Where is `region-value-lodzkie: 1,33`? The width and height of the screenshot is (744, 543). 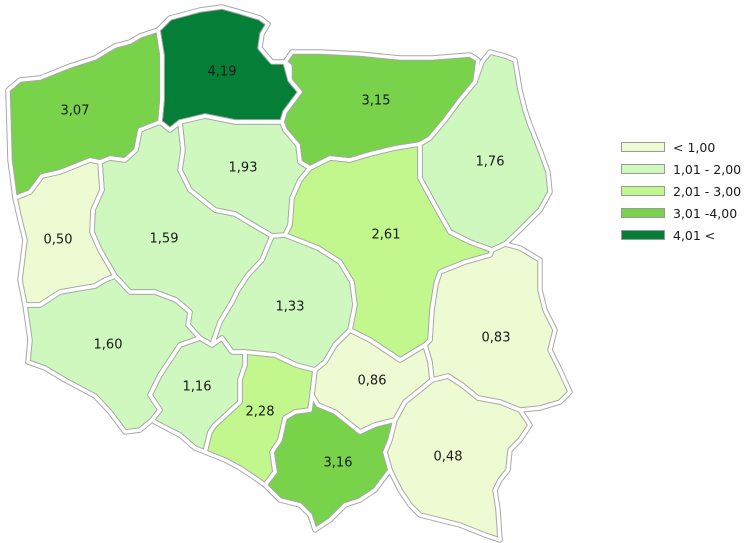
region-value-lodzkie: 1,33 is located at coordinates (290, 307).